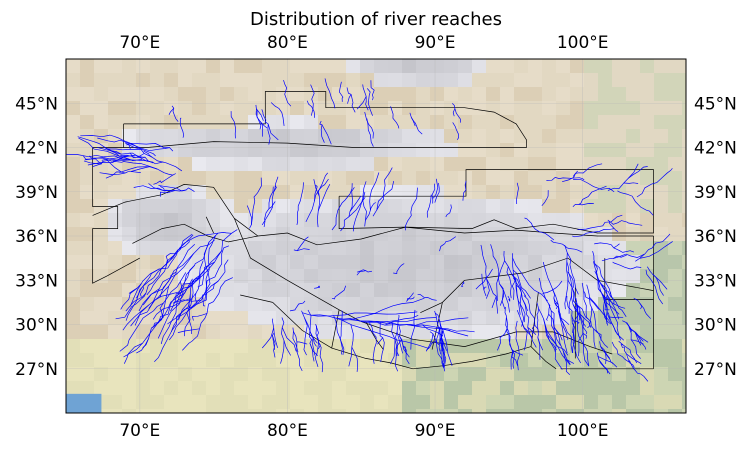 This screenshot has height=449, width=751. I want to click on y-tick-label-right: 36°N, so click(715, 237).